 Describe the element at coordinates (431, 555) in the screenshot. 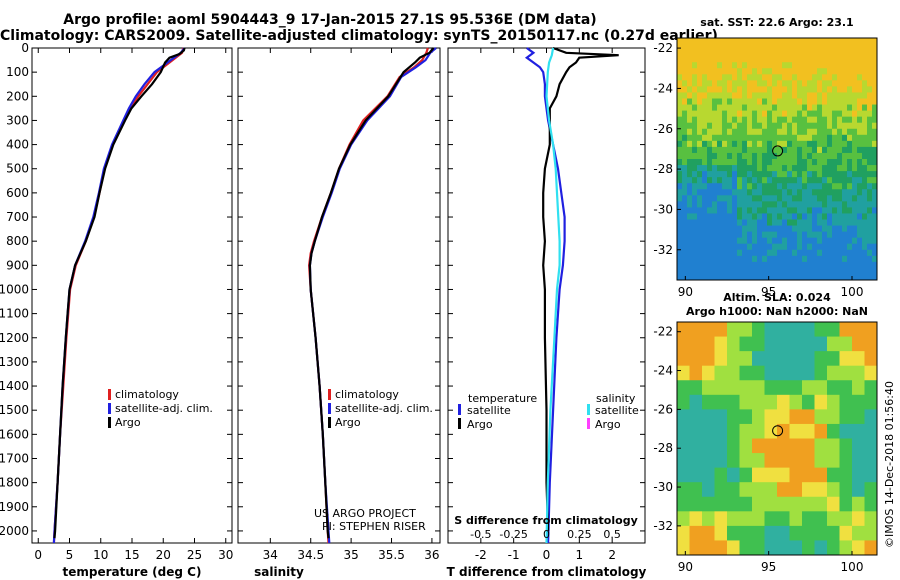

I see `x-tick-label: 36` at that location.